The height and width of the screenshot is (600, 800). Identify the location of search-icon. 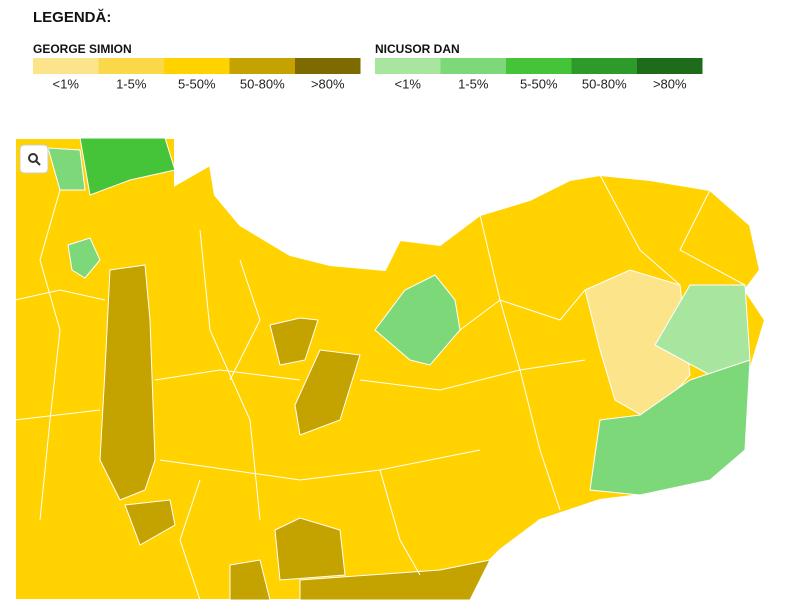
(33, 158).